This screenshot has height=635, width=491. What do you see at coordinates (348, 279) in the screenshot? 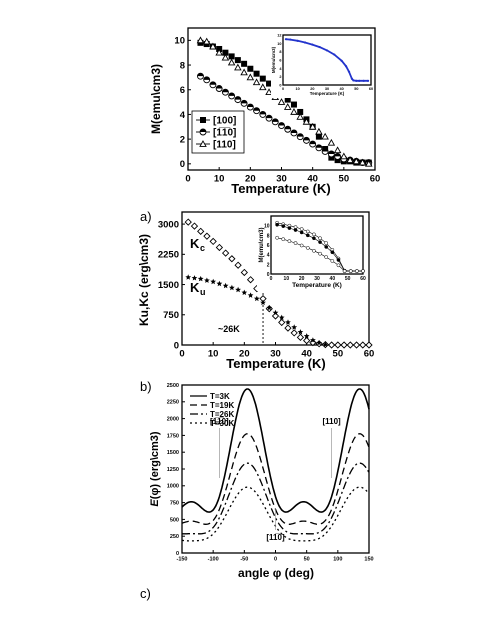
I see `b-inset-x-tick-label: 50` at bounding box center [348, 279].